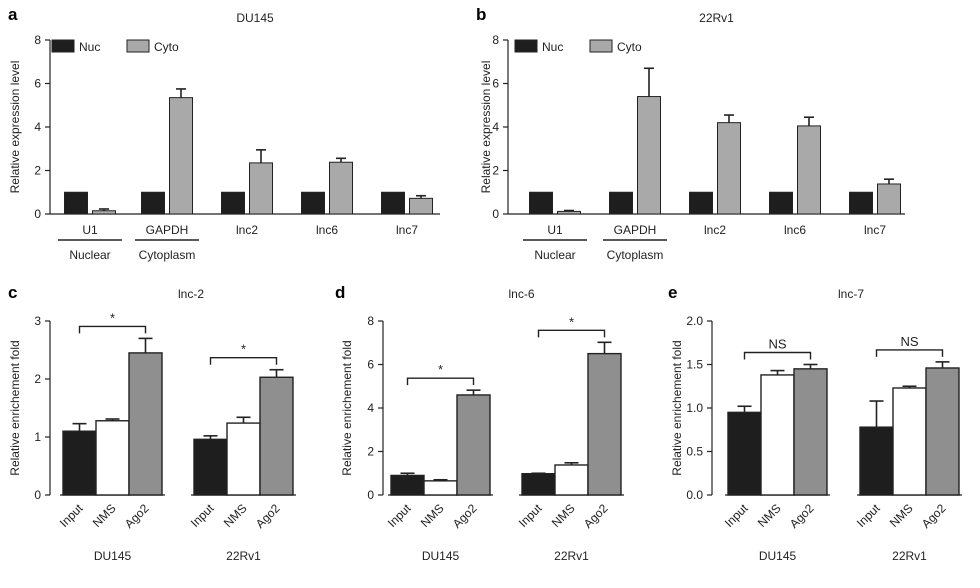 This screenshot has height=588, width=980. What do you see at coordinates (37, 321) in the screenshot?
I see `y-tick-label: 3` at bounding box center [37, 321].